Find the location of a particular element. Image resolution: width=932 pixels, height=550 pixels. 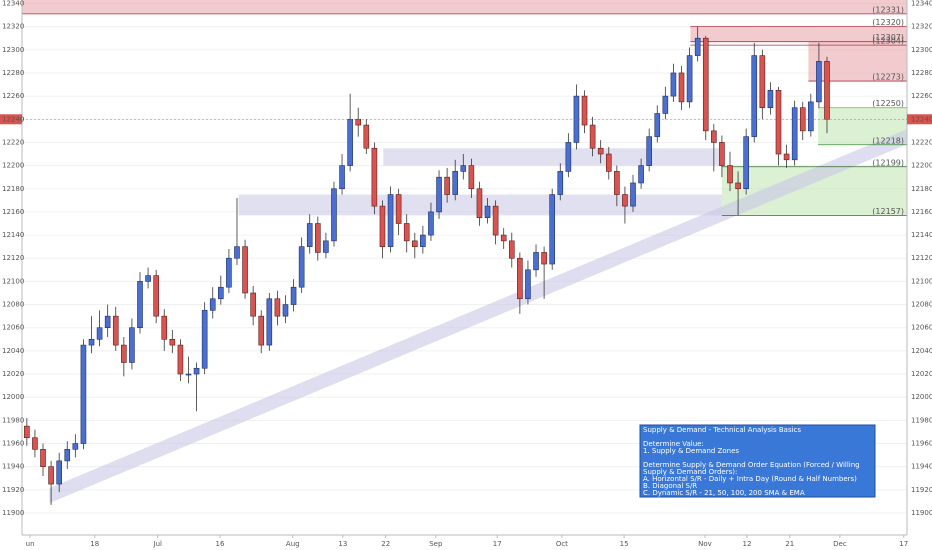

y-tick-label: 12280 is located at coordinates (13, 73).